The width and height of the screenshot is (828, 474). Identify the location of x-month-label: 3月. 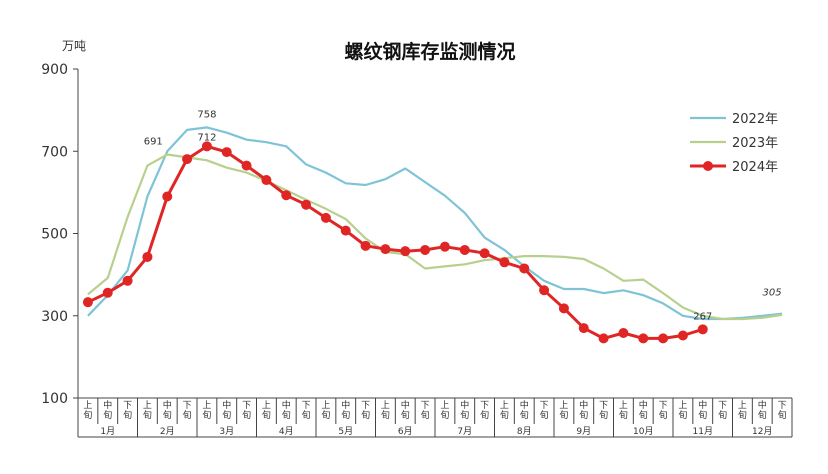
(226, 431).